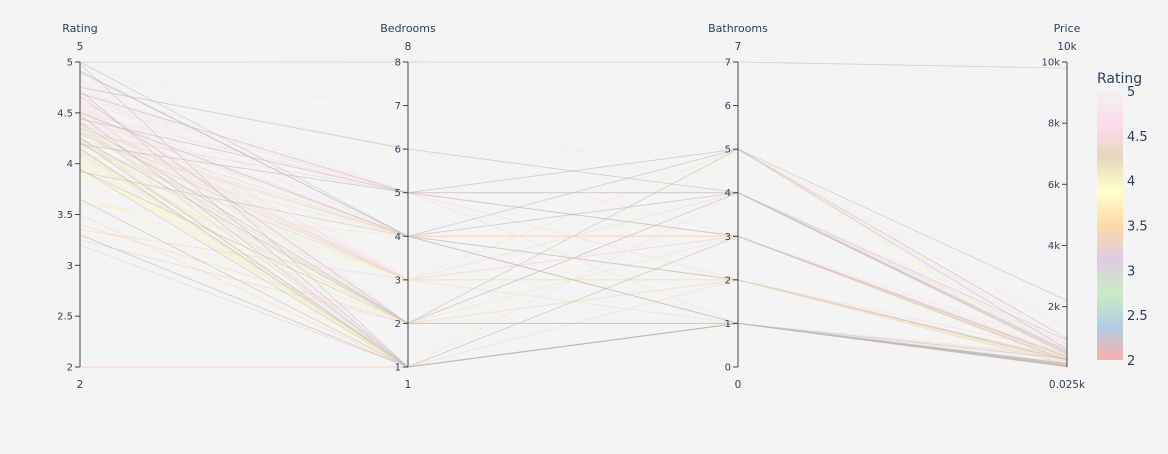  What do you see at coordinates (70, 63) in the screenshot?
I see `tick-label-rating: 5` at bounding box center [70, 63].